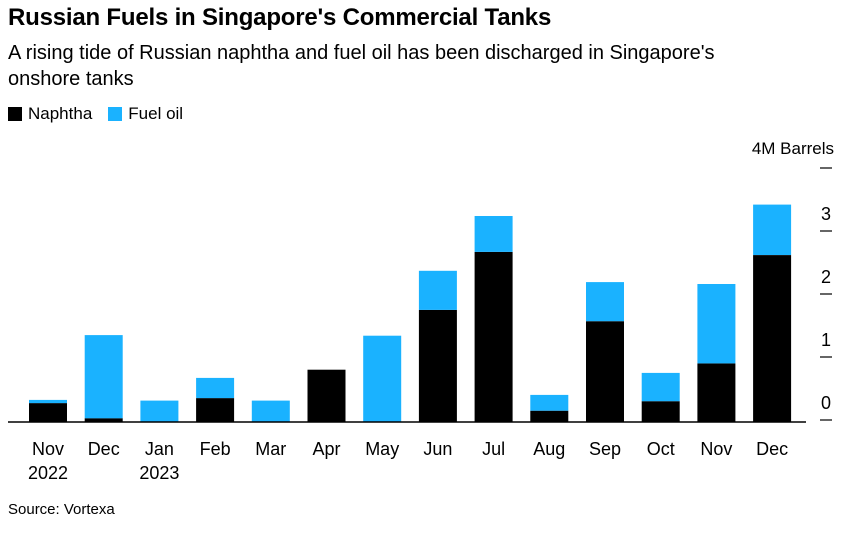 The width and height of the screenshot is (849, 537). I want to click on x-year-label-0: 2022, so click(48, 473).